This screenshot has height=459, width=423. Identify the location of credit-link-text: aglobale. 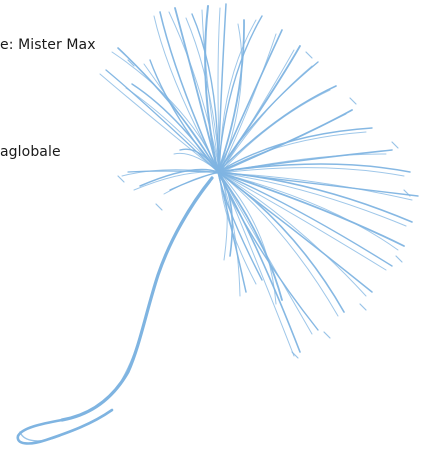
(30, 152).